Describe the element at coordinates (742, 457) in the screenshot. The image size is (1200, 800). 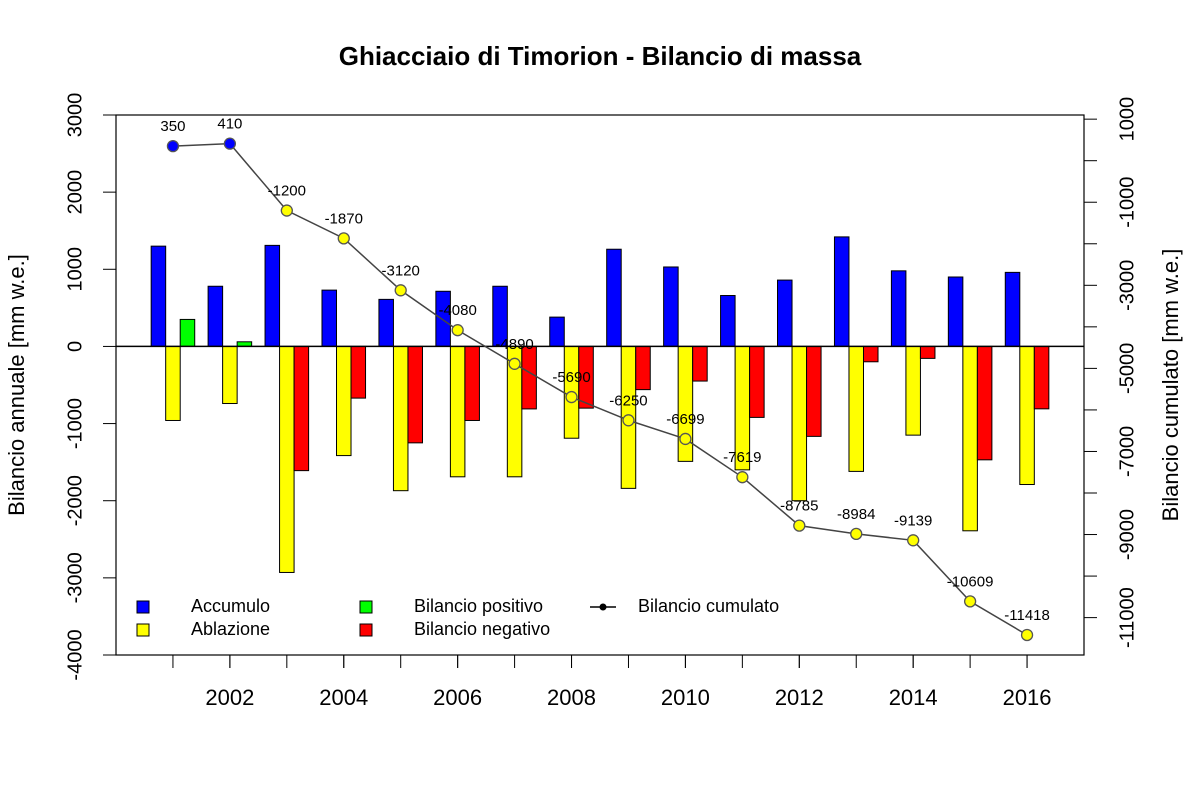
I see `value-label: -7619` at that location.